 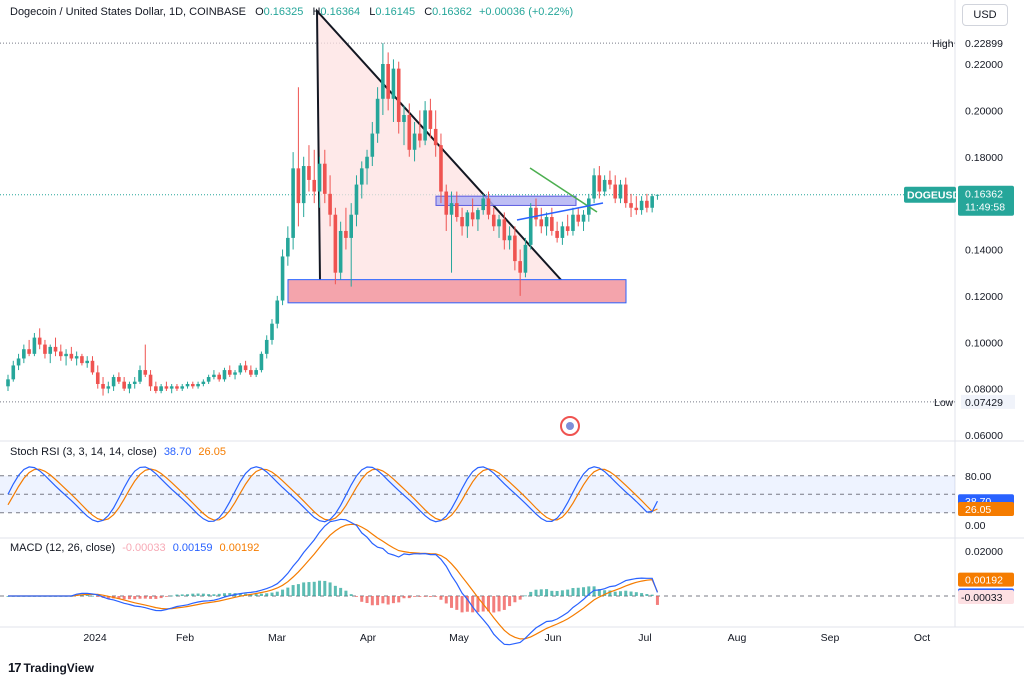 What do you see at coordinates (984, 390) in the screenshot?
I see `price-axis-label: 0.08000` at bounding box center [984, 390].